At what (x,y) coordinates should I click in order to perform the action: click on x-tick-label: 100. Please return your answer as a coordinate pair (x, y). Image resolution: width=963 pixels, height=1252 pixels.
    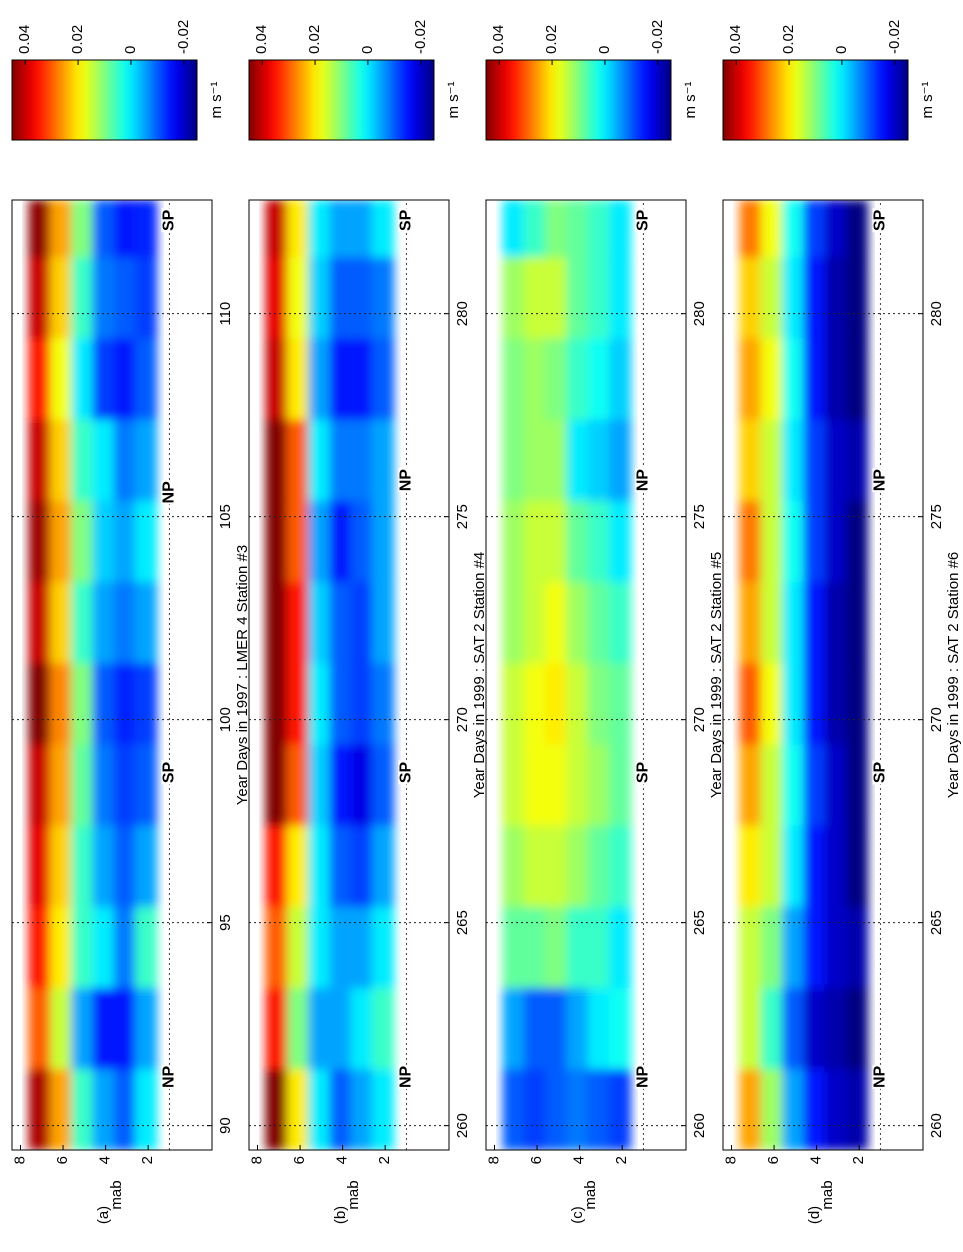
    Looking at the image, I should click on (225, 719).